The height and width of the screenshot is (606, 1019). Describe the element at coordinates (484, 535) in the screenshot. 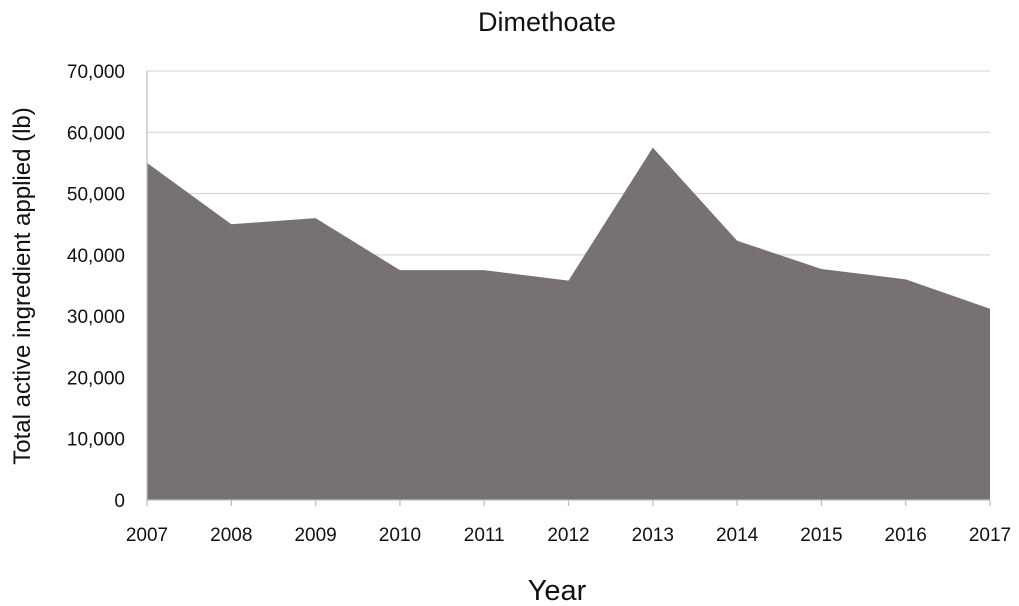

I see `x-tick-label-2011: 2011` at that location.